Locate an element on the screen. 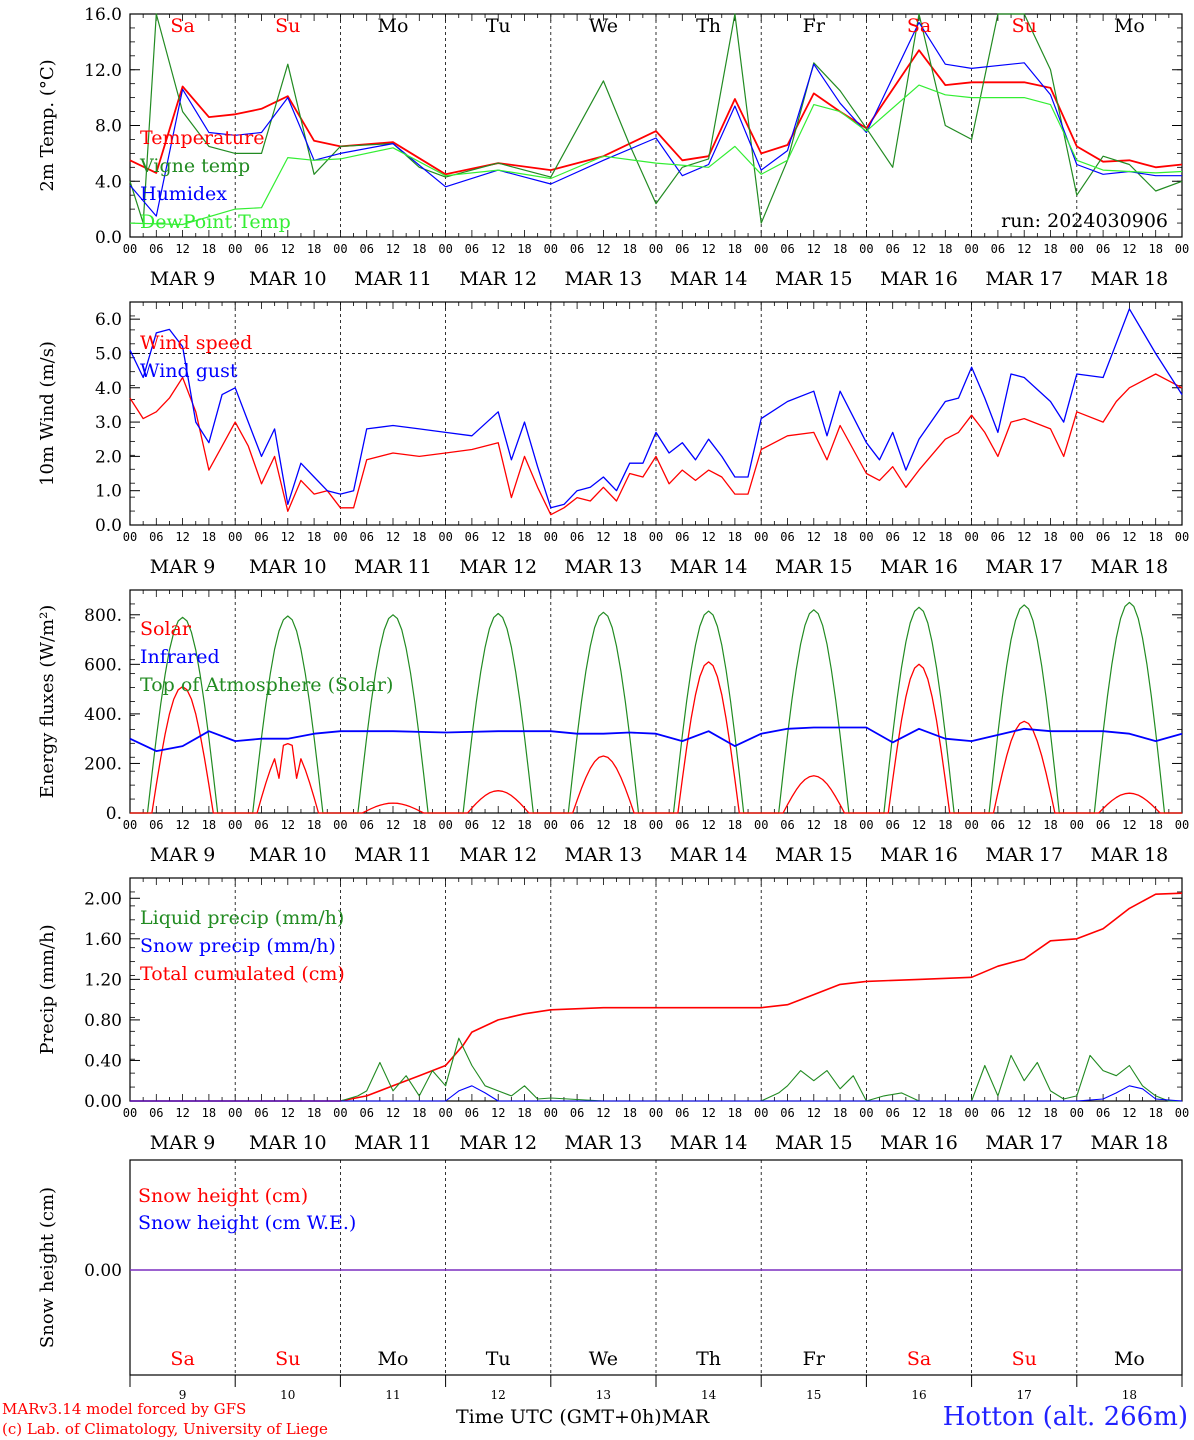  y-axis-label: 2m Temp. (°C) is located at coordinates (47, 125).